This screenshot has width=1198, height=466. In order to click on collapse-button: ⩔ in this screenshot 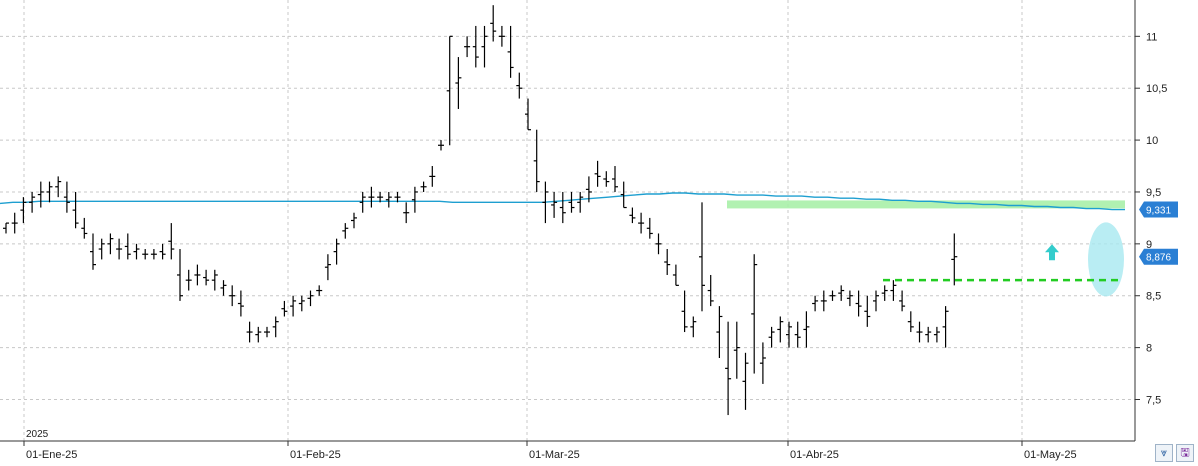, I will do `click(1164, 453)`.